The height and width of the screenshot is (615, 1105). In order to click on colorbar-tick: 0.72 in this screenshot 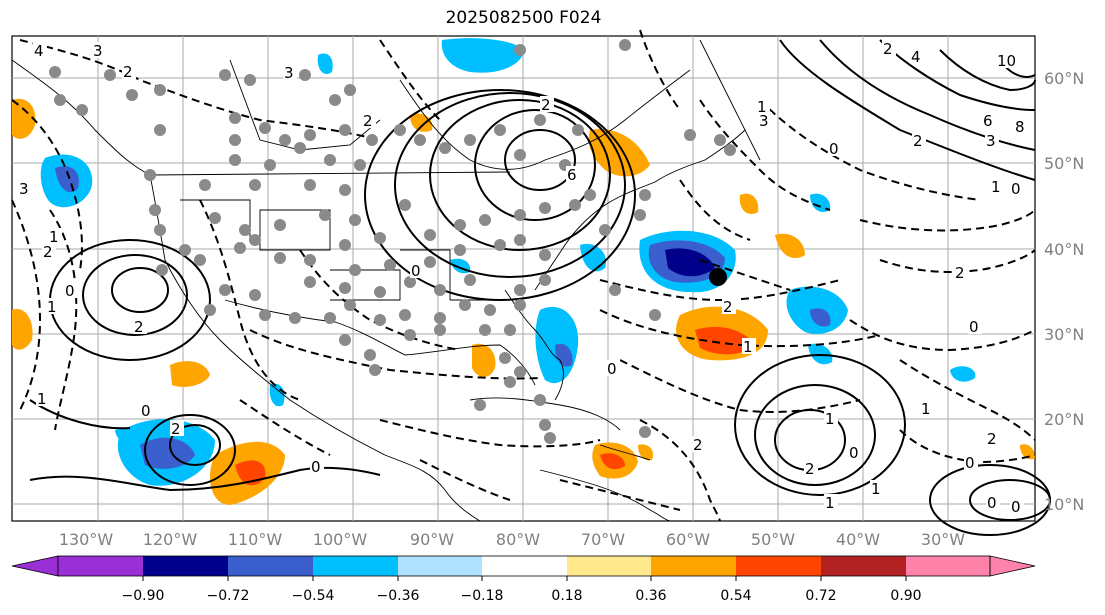, I will do `click(820, 596)`.